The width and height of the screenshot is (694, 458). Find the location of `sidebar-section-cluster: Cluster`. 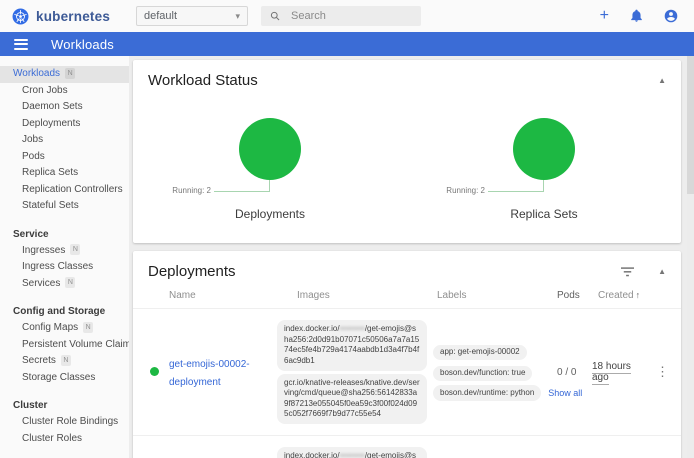

sidebar-section-cluster: Cluster is located at coordinates (30, 405).